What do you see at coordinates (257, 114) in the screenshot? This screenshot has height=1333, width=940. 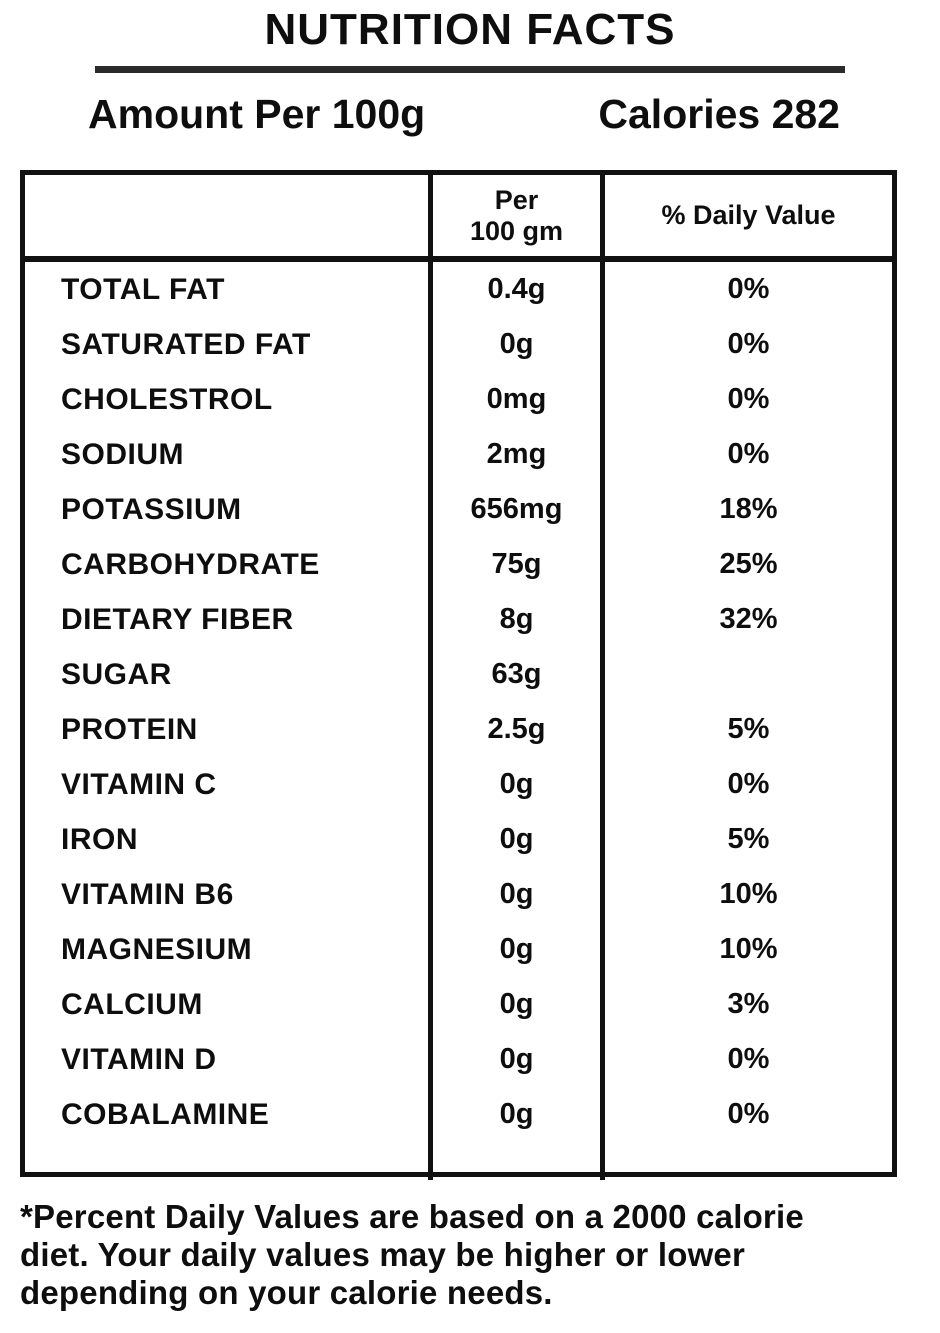 I see `amount-per-label: Amount Per 100g` at bounding box center [257, 114].